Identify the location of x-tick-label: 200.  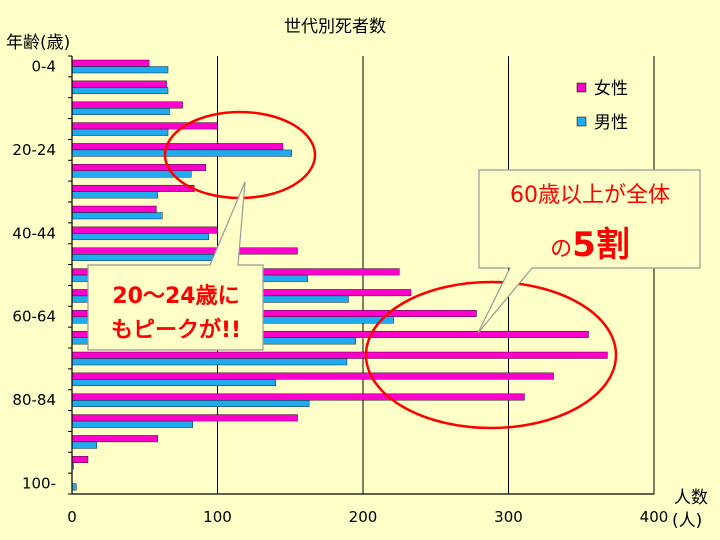
(363, 517).